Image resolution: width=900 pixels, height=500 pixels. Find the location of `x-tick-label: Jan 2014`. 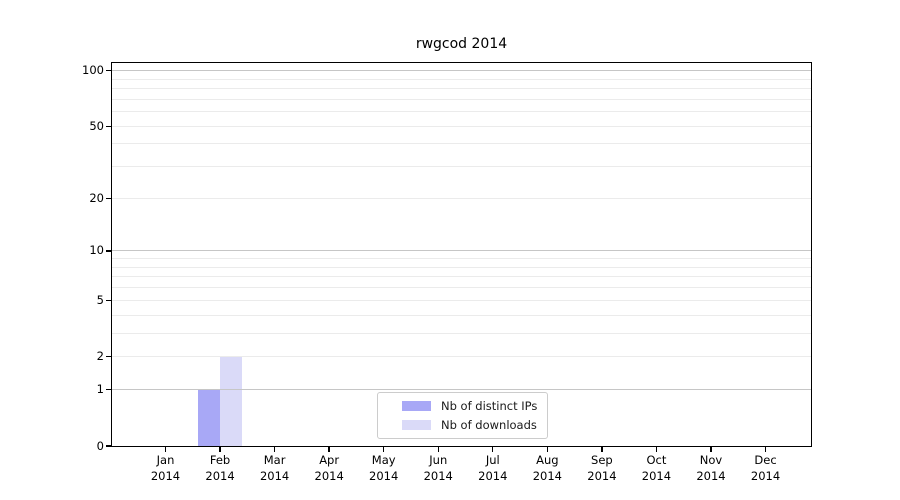

x-tick-label: Jan 2014 is located at coordinates (166, 468).